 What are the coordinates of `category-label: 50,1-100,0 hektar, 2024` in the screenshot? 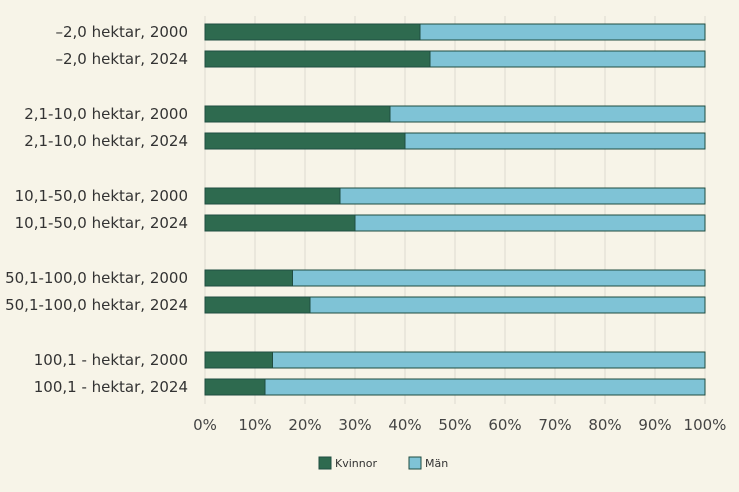 It's located at (96, 305).